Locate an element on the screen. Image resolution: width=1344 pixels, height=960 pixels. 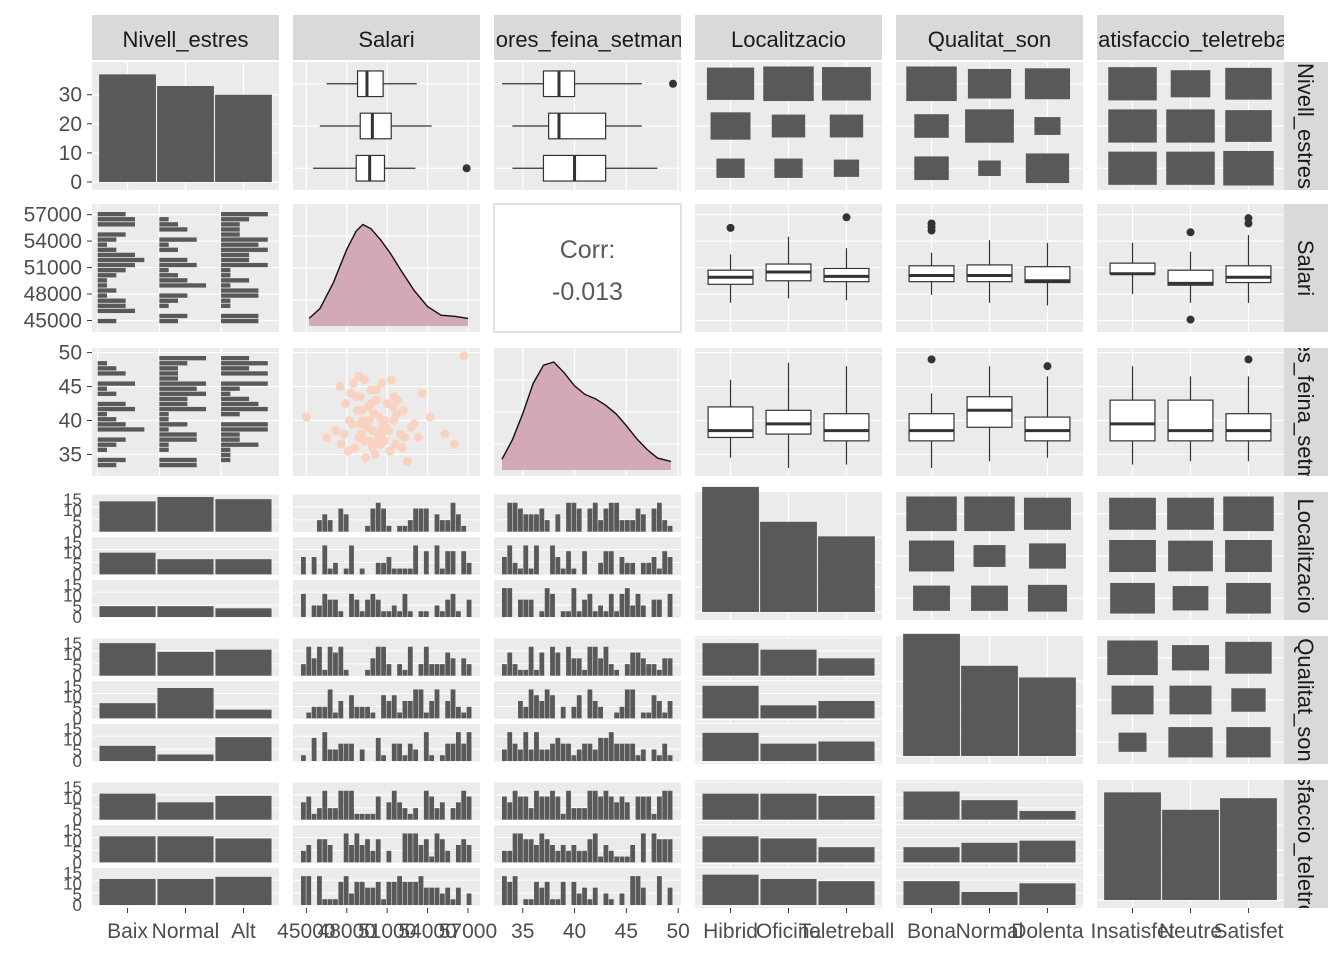
x-tick-label: Neutre is located at coordinates (1190, 931).